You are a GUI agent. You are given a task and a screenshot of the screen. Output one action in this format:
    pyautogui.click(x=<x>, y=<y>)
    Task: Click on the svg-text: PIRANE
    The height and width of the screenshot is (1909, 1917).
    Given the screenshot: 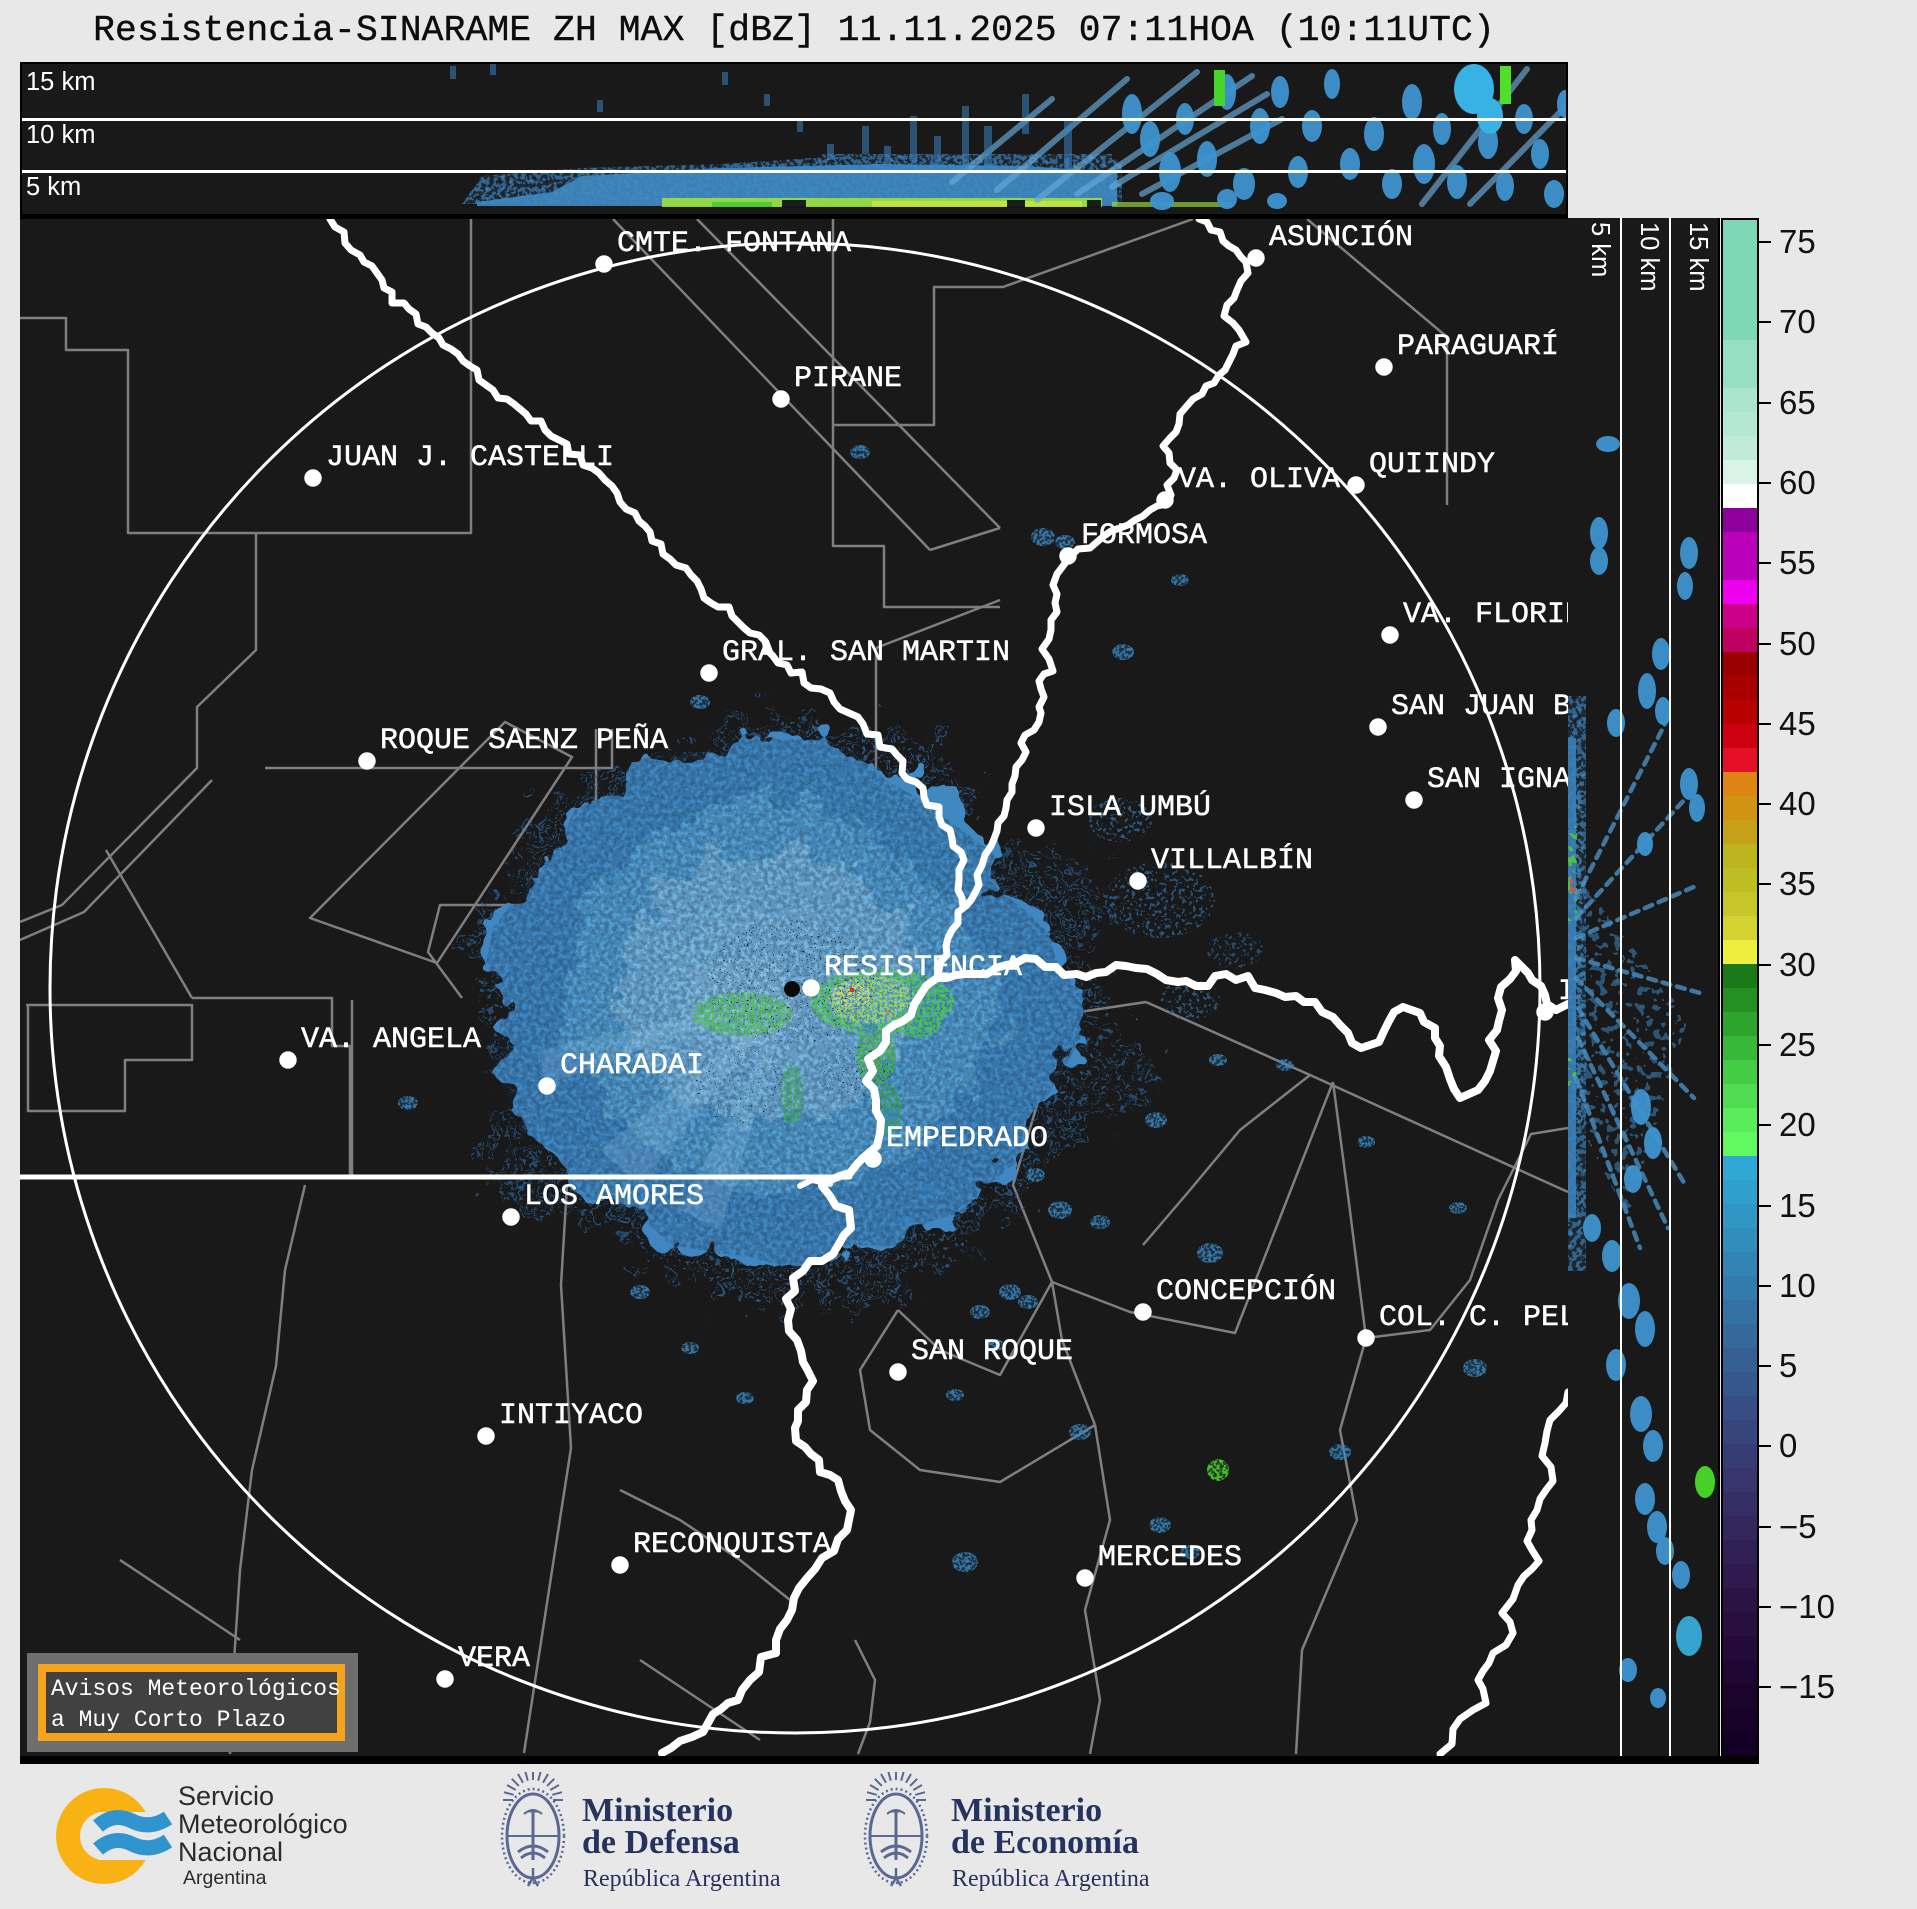 What is the action you would take?
    pyautogui.click(x=848, y=379)
    